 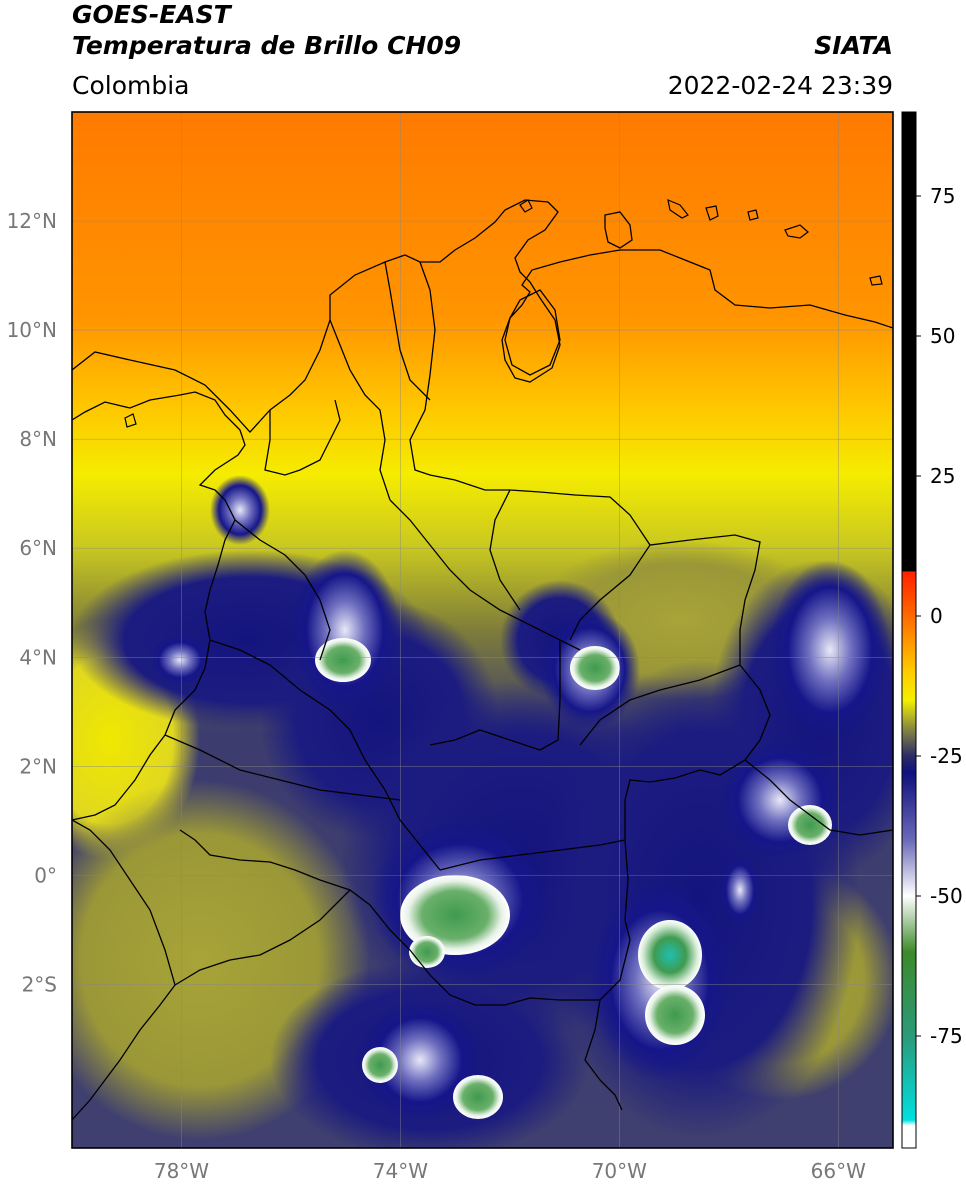 What do you see at coordinates (830, 650) in the screenshot?
I see `storm-cell-amazonas-ve` at bounding box center [830, 650].